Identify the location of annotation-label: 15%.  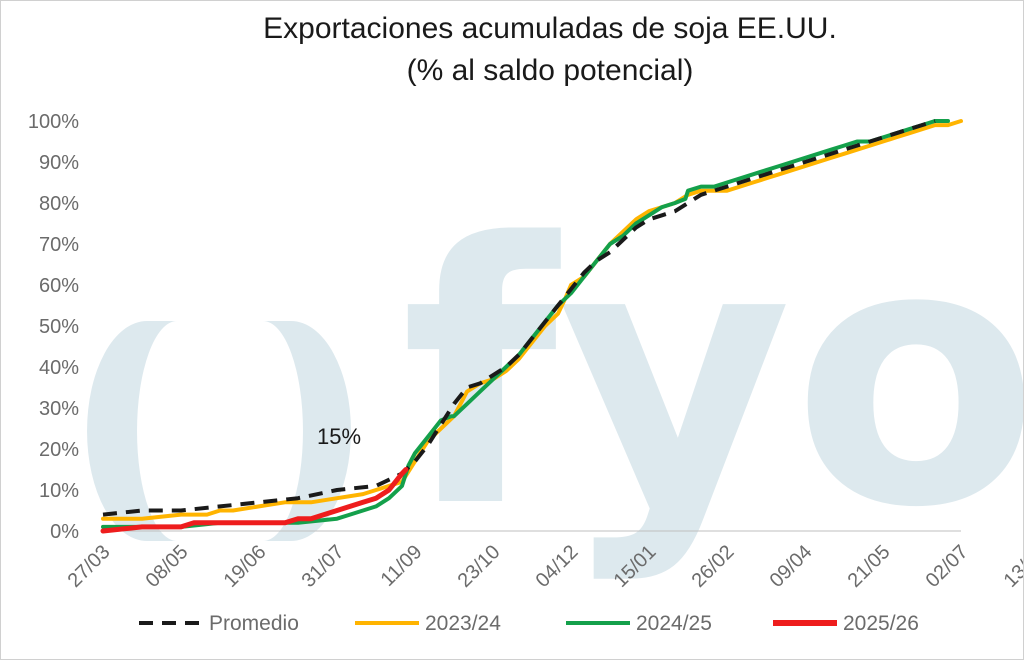
(339, 436).